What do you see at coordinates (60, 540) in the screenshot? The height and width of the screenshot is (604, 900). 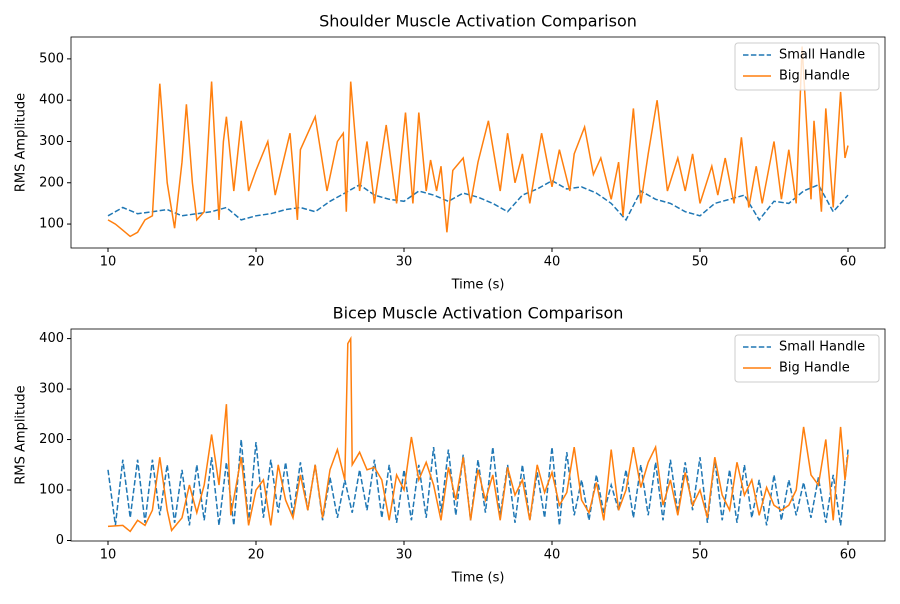 I see `y-tick-label: 0` at bounding box center [60, 540].